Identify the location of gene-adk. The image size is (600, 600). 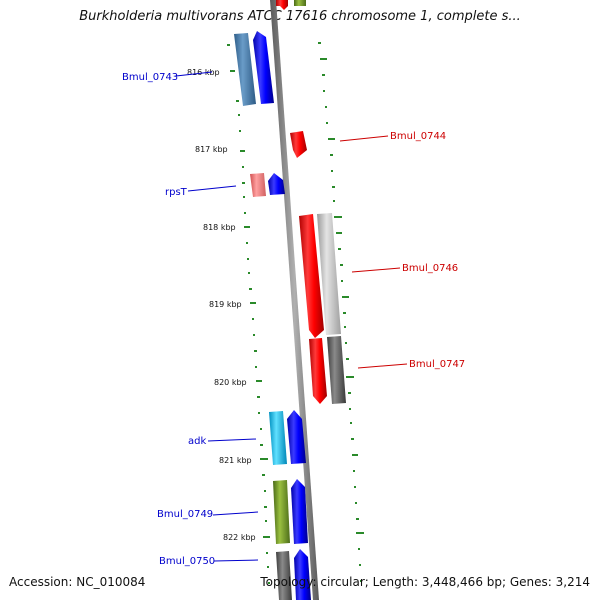
(296, 437).